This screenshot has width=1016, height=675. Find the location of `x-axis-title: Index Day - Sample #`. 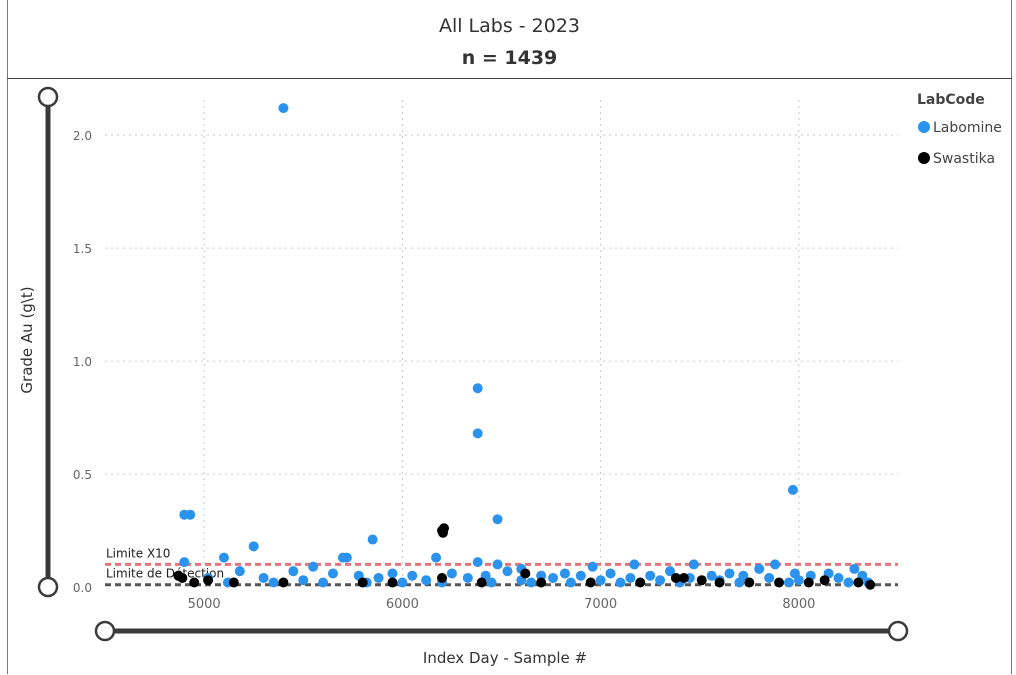

x-axis-title: Index Day - Sample # is located at coordinates (505, 658).